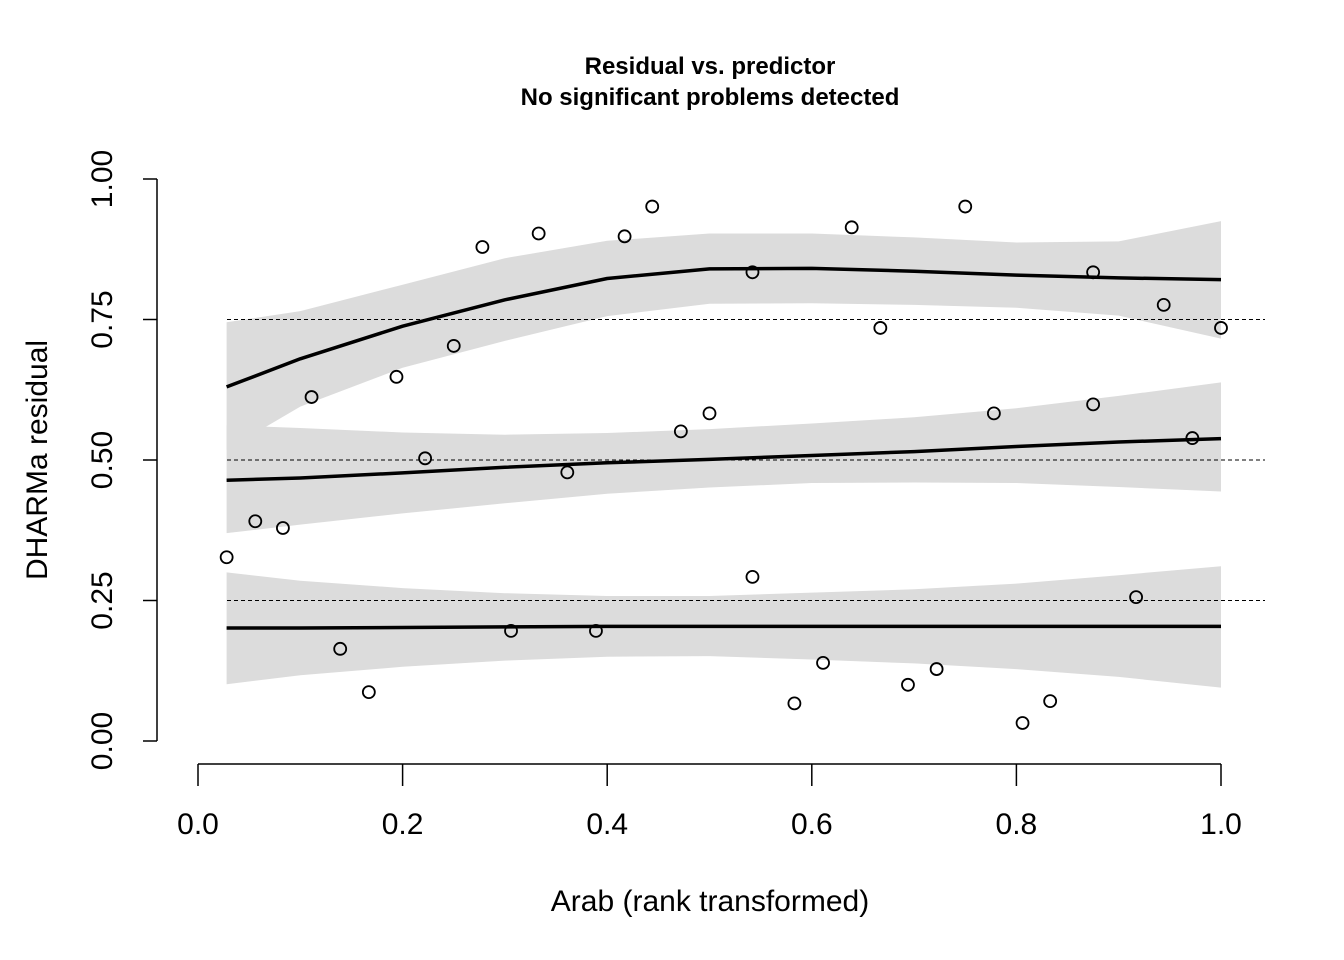 The width and height of the screenshot is (1344, 960). What do you see at coordinates (607, 824) in the screenshot?
I see `x-tick-label: 0.4` at bounding box center [607, 824].